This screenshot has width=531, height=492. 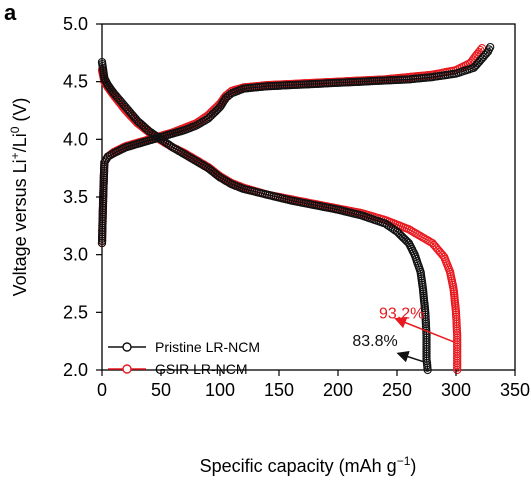 I want to click on legend-marker-pristine, so click(x=127, y=347).